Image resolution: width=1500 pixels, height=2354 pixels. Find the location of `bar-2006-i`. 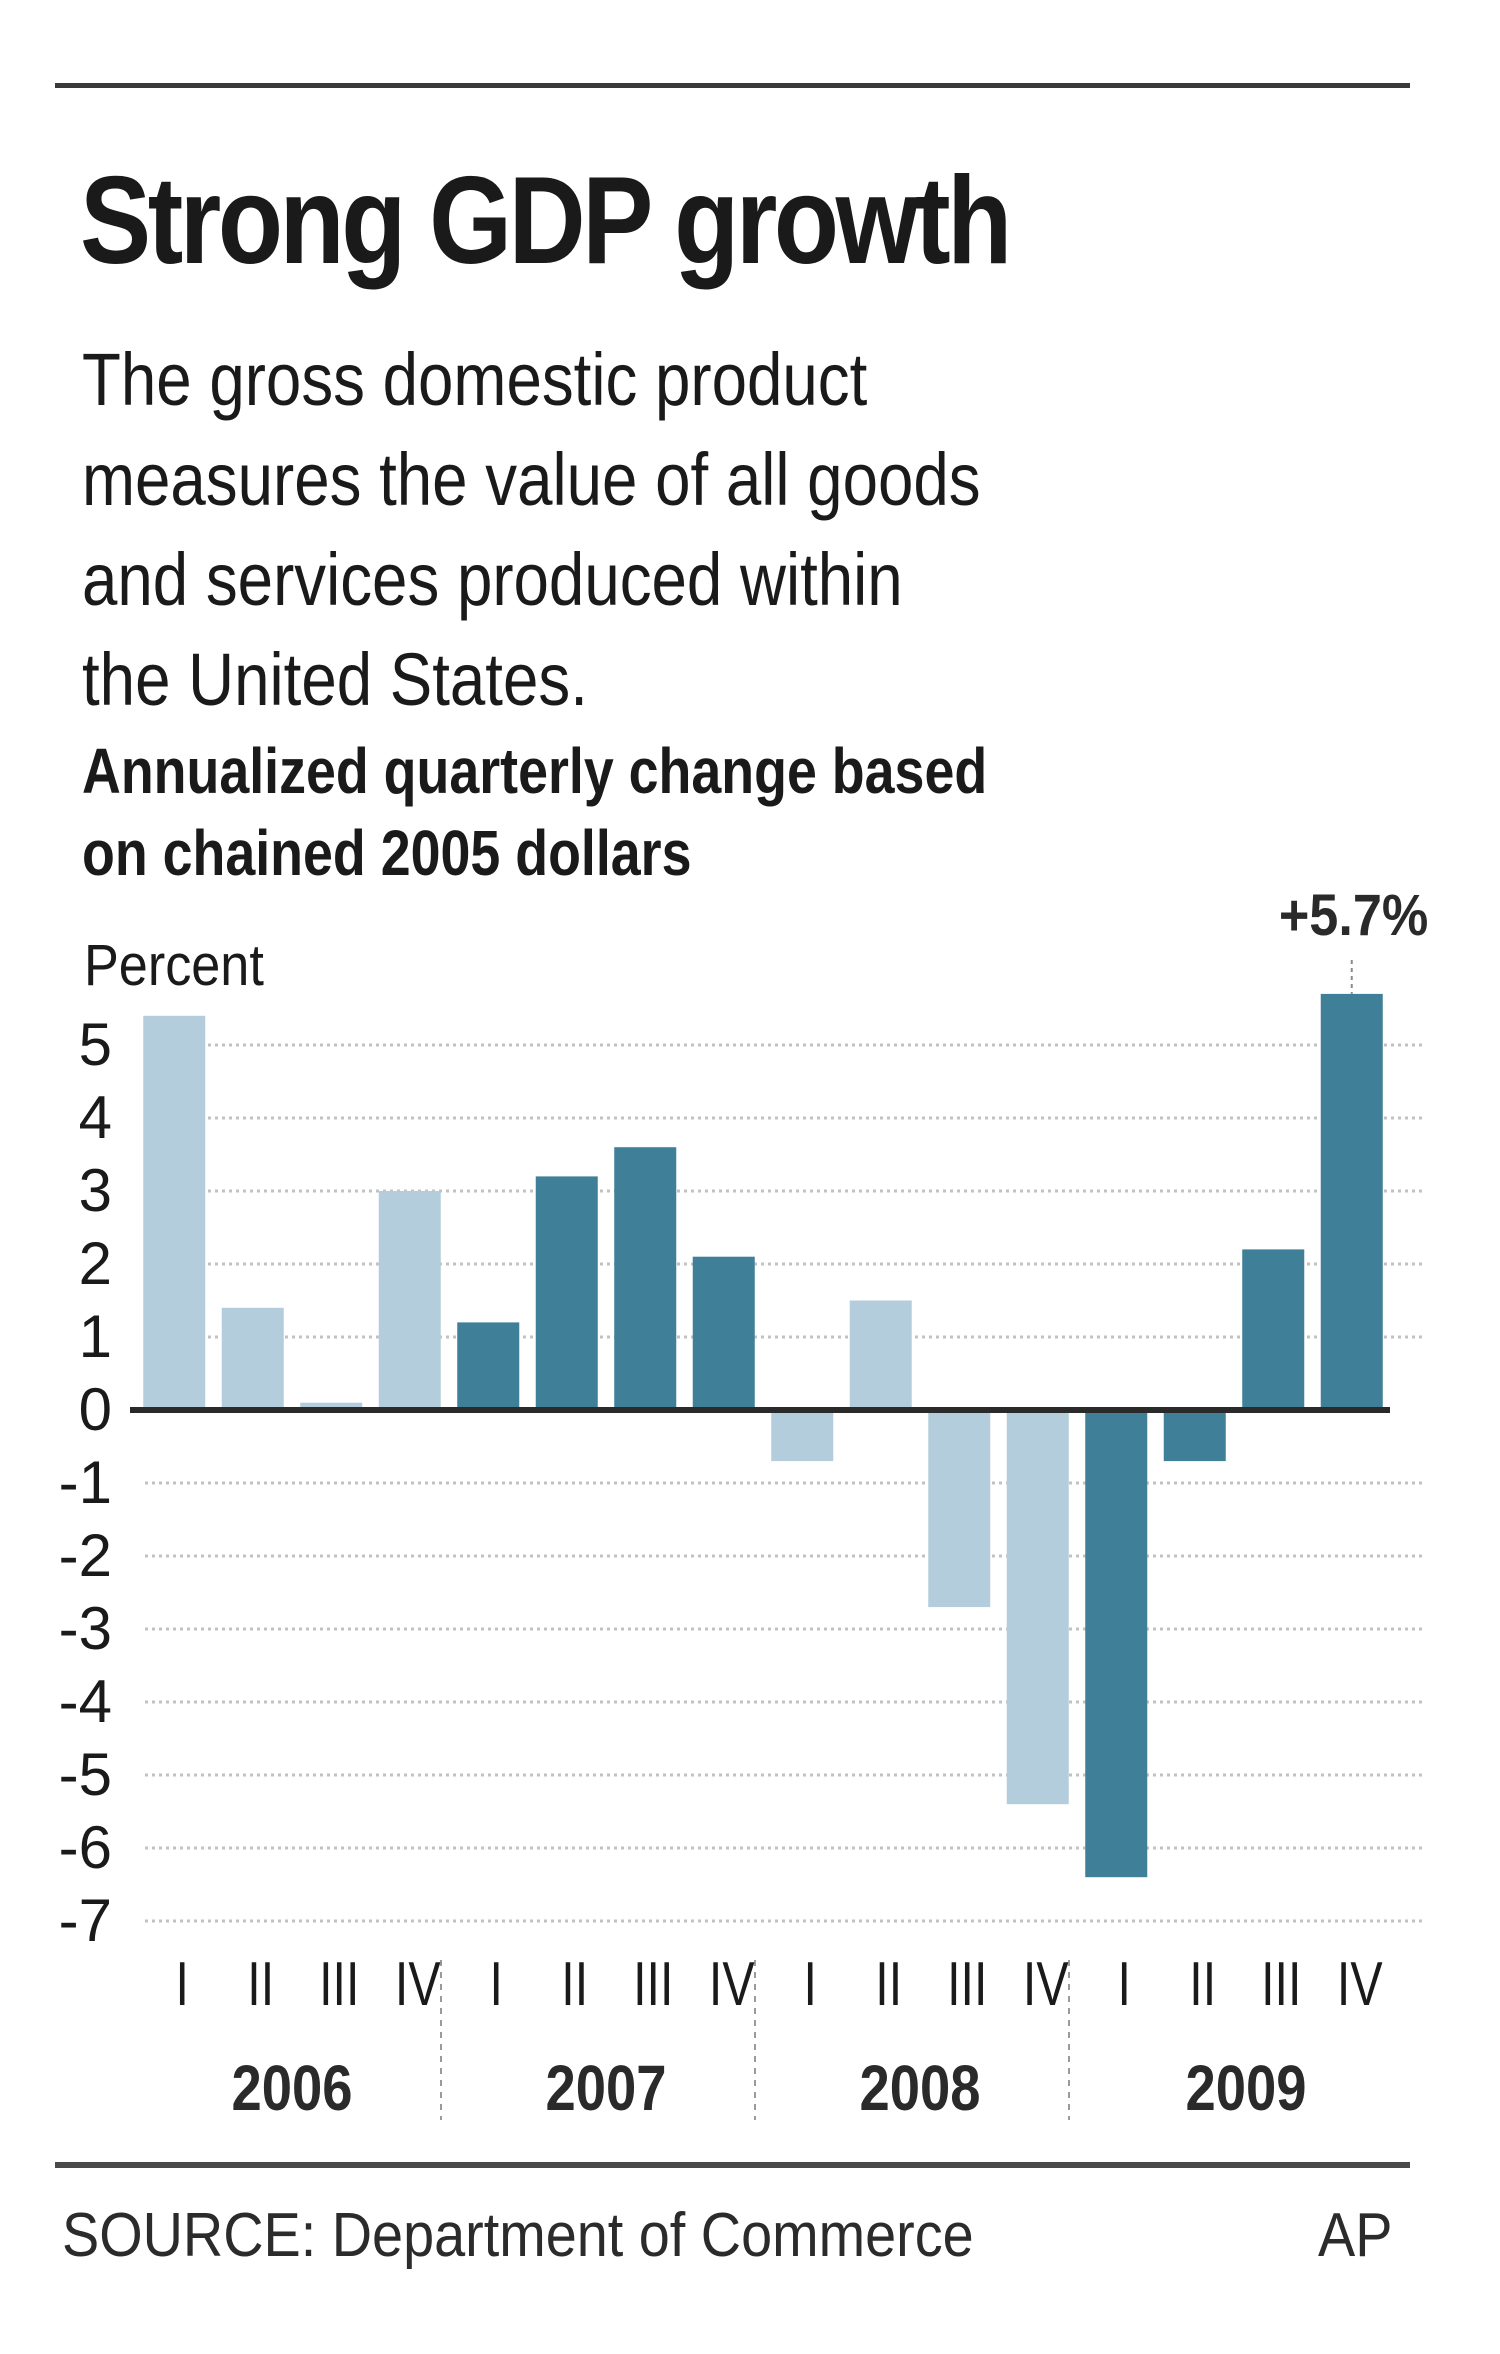

bar-2006-i is located at coordinates (174, 1212).